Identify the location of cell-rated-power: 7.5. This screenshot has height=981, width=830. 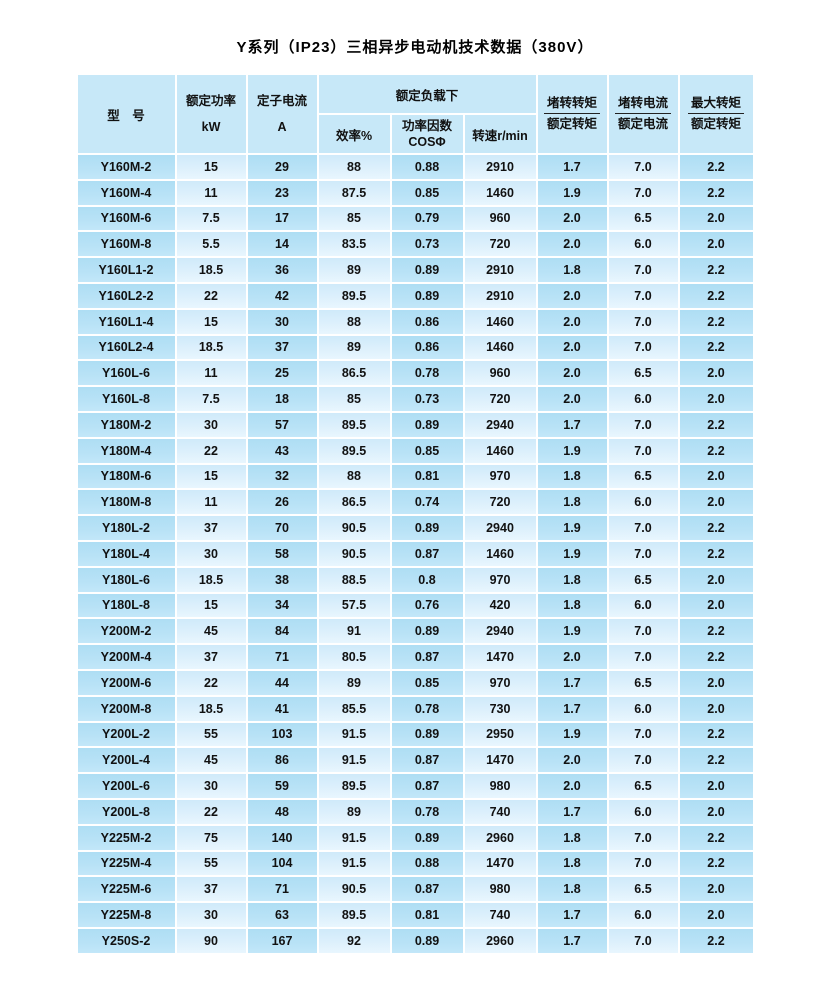
(211, 218).